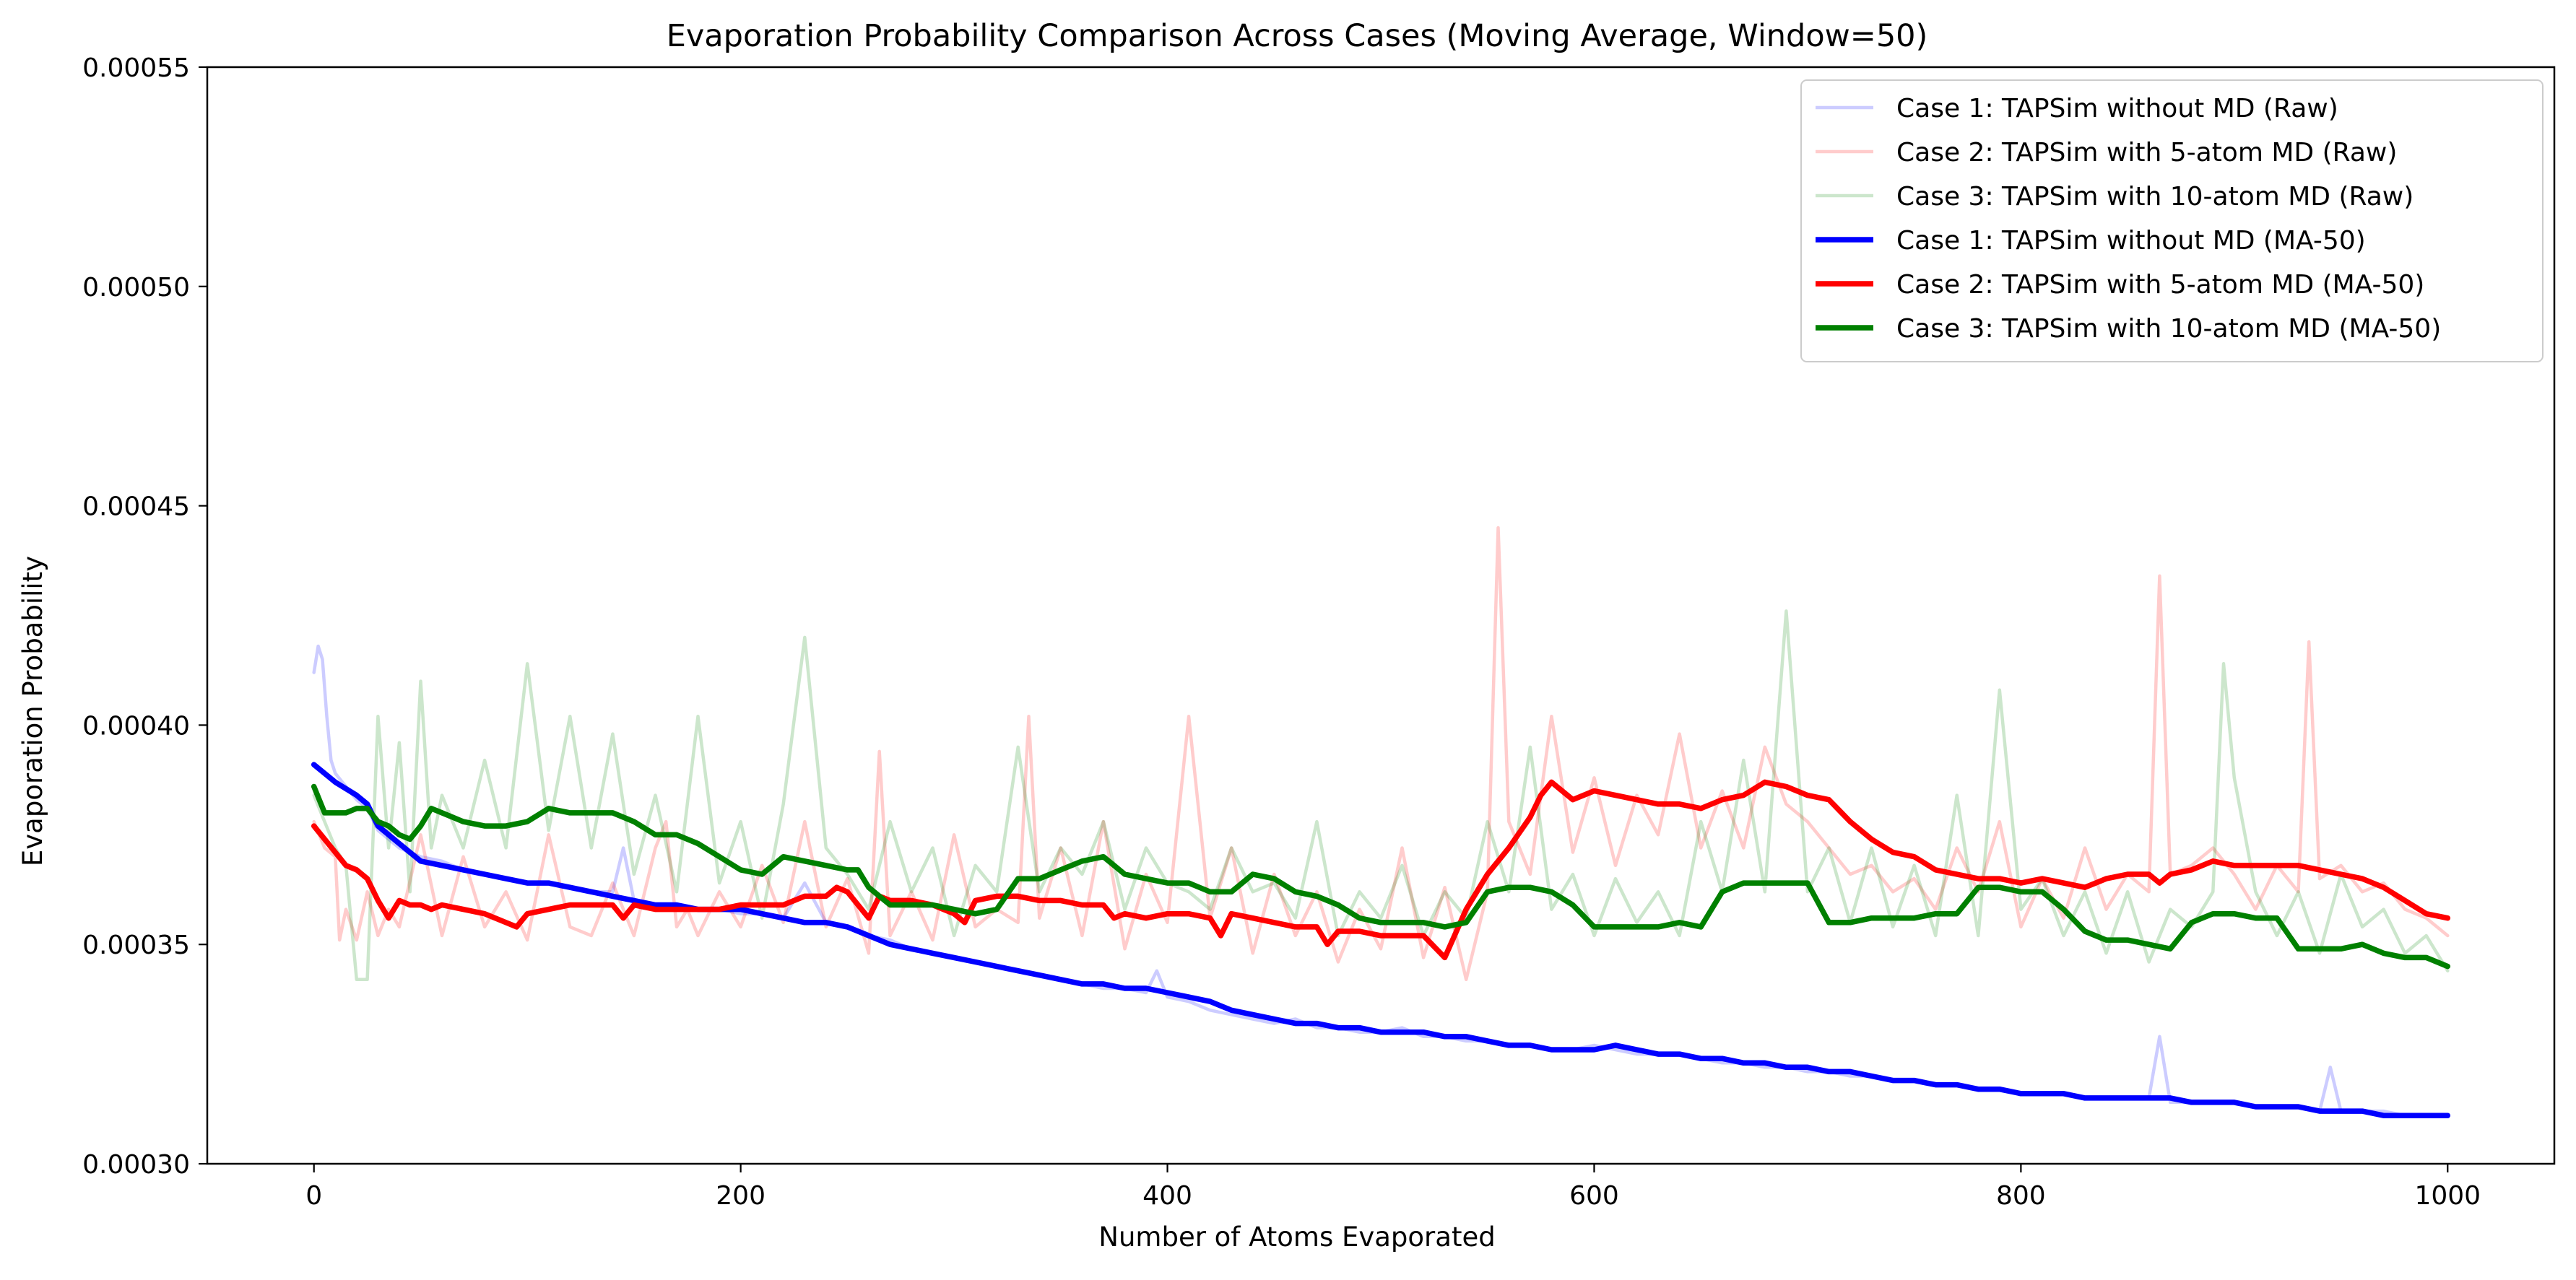 This screenshot has width=2576, height=1280. I want to click on y-tick-label: 0.00035, so click(136, 946).